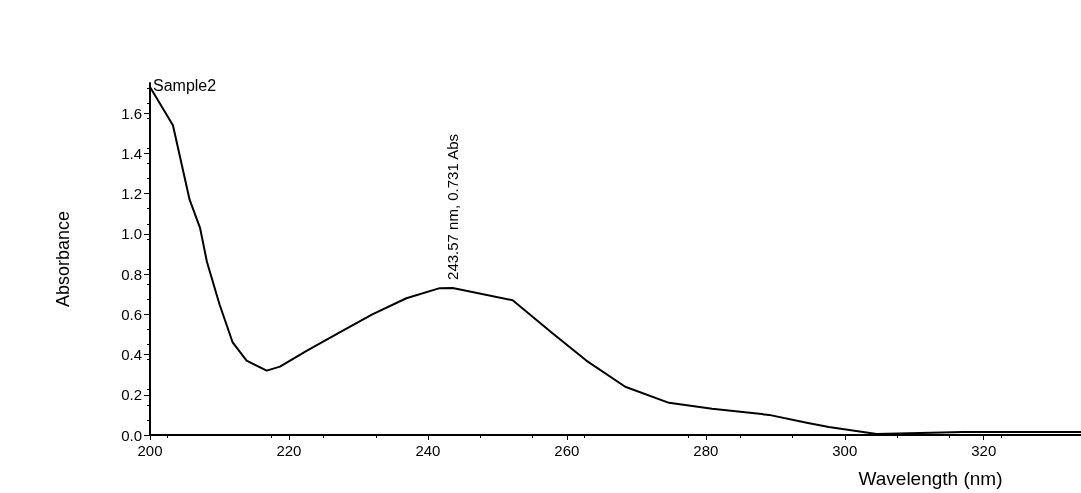 The height and width of the screenshot is (493, 1081). What do you see at coordinates (131, 435) in the screenshot?
I see `y-tick-label: 0.0` at bounding box center [131, 435].